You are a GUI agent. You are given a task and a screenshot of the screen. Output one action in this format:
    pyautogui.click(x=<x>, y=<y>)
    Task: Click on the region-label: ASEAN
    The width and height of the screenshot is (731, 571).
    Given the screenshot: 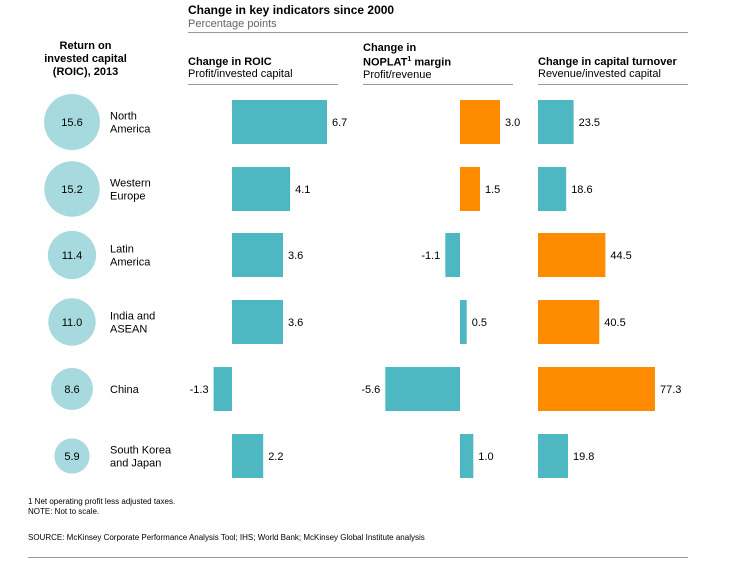 What is the action you would take?
    pyautogui.click(x=128, y=330)
    